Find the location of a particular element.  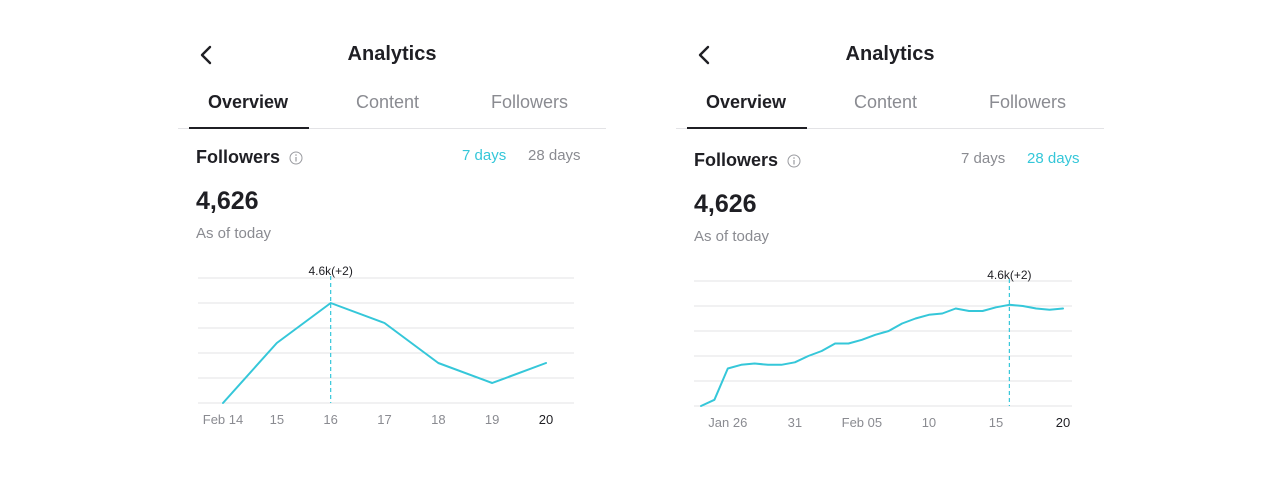

x-tick-label: 16 is located at coordinates (330, 419).